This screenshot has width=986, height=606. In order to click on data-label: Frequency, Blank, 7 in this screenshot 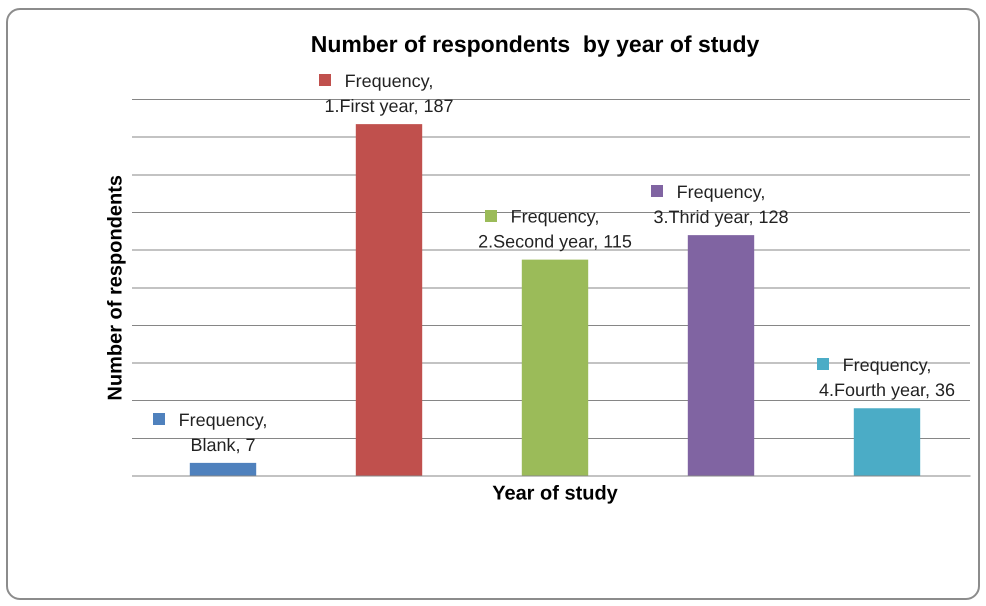, I will do `click(223, 432)`.